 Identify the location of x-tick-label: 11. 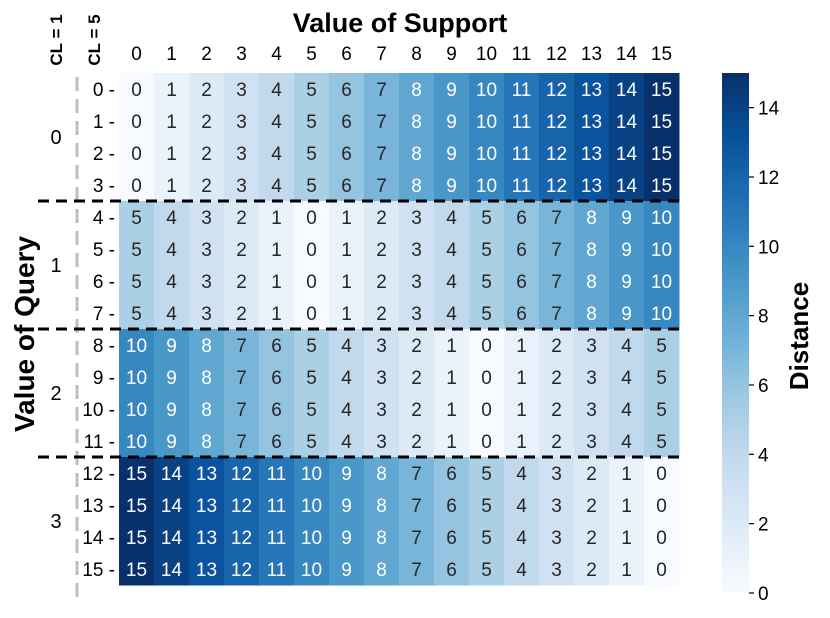
(522, 54).